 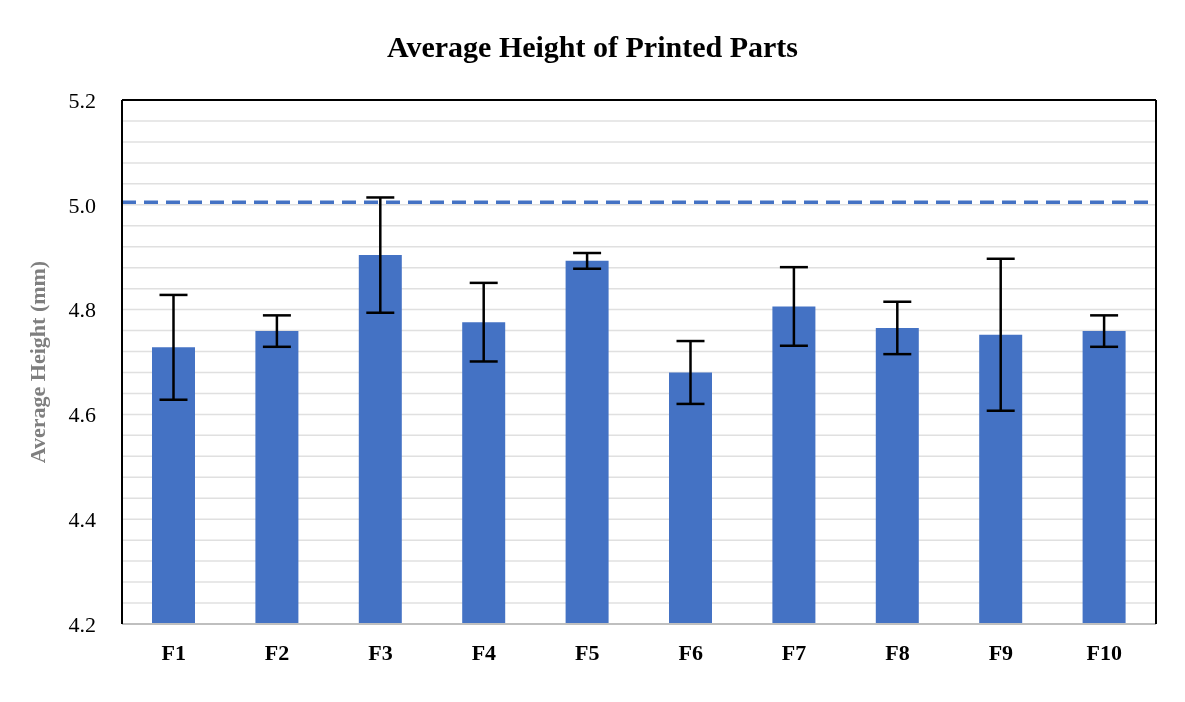 I want to click on x-tick-label: F2, so click(x=277, y=652).